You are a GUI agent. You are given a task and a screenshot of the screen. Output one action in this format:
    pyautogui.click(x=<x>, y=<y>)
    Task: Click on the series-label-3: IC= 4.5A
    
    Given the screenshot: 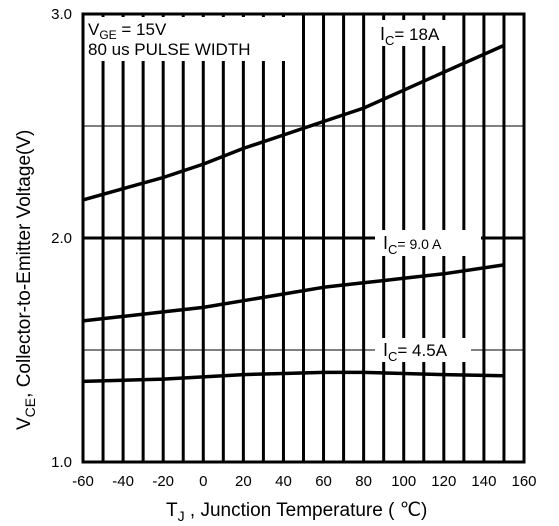 What is the action you would take?
    pyautogui.click(x=415, y=352)
    